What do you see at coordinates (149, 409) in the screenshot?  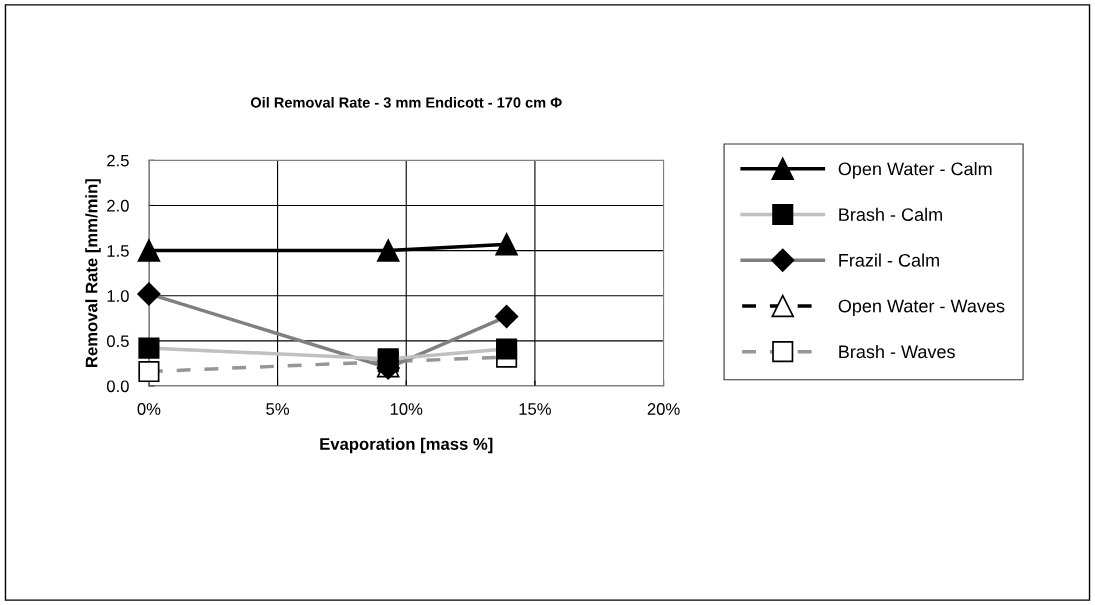 I see `x-tick-label: 0%` at bounding box center [149, 409].